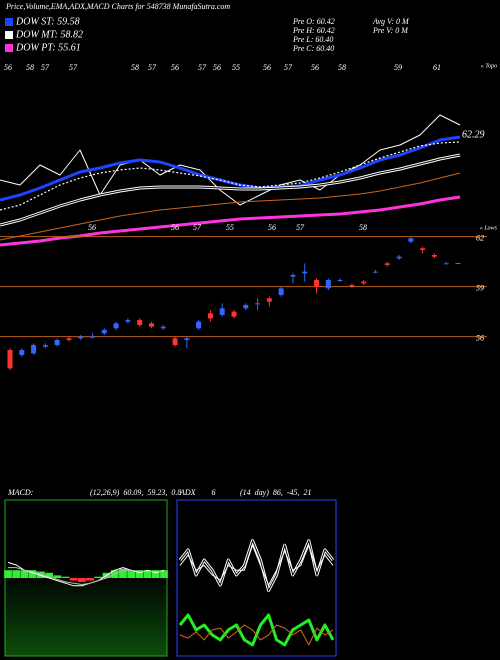 The width and height of the screenshot is (500, 660). I want to click on info-text: Pre H: 60.42, so click(313, 30).